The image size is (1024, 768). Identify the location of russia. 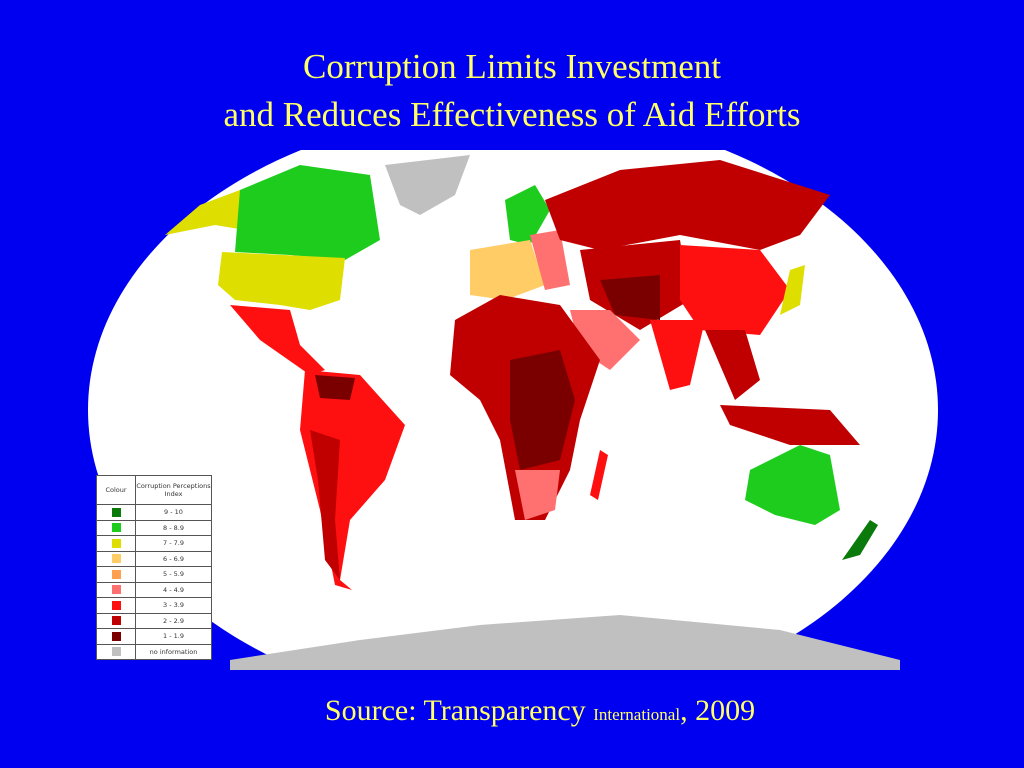
(687, 205).